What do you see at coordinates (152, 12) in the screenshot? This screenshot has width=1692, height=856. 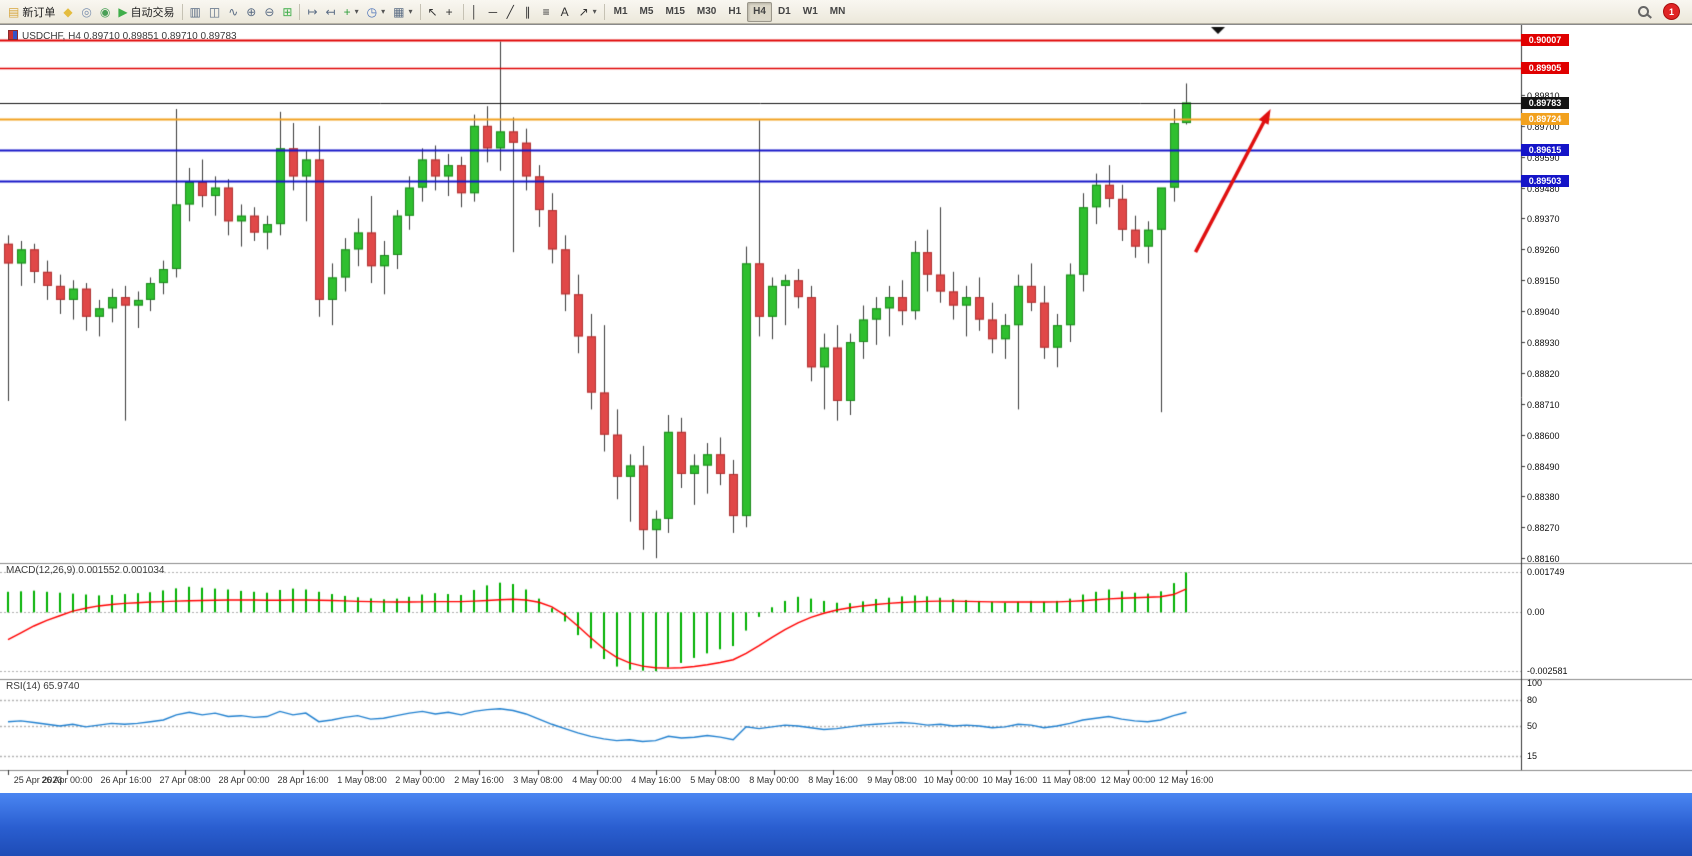 I see `auto-trading-label: 自动交易` at bounding box center [152, 12].